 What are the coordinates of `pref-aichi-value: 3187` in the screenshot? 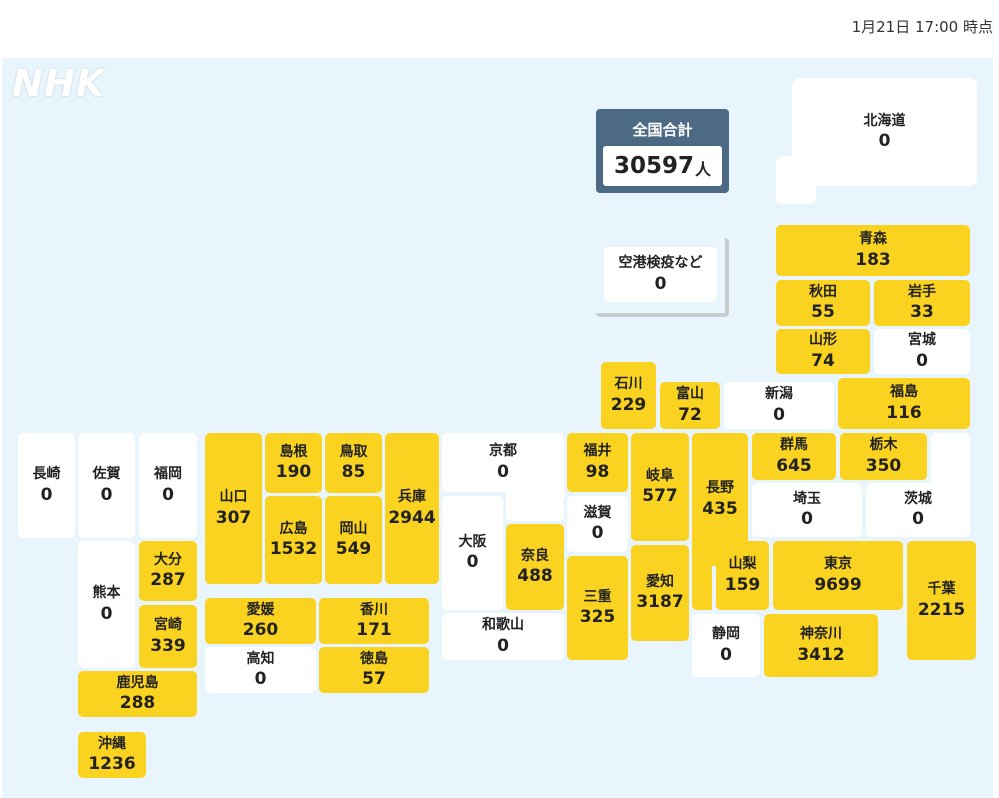 It's located at (660, 602).